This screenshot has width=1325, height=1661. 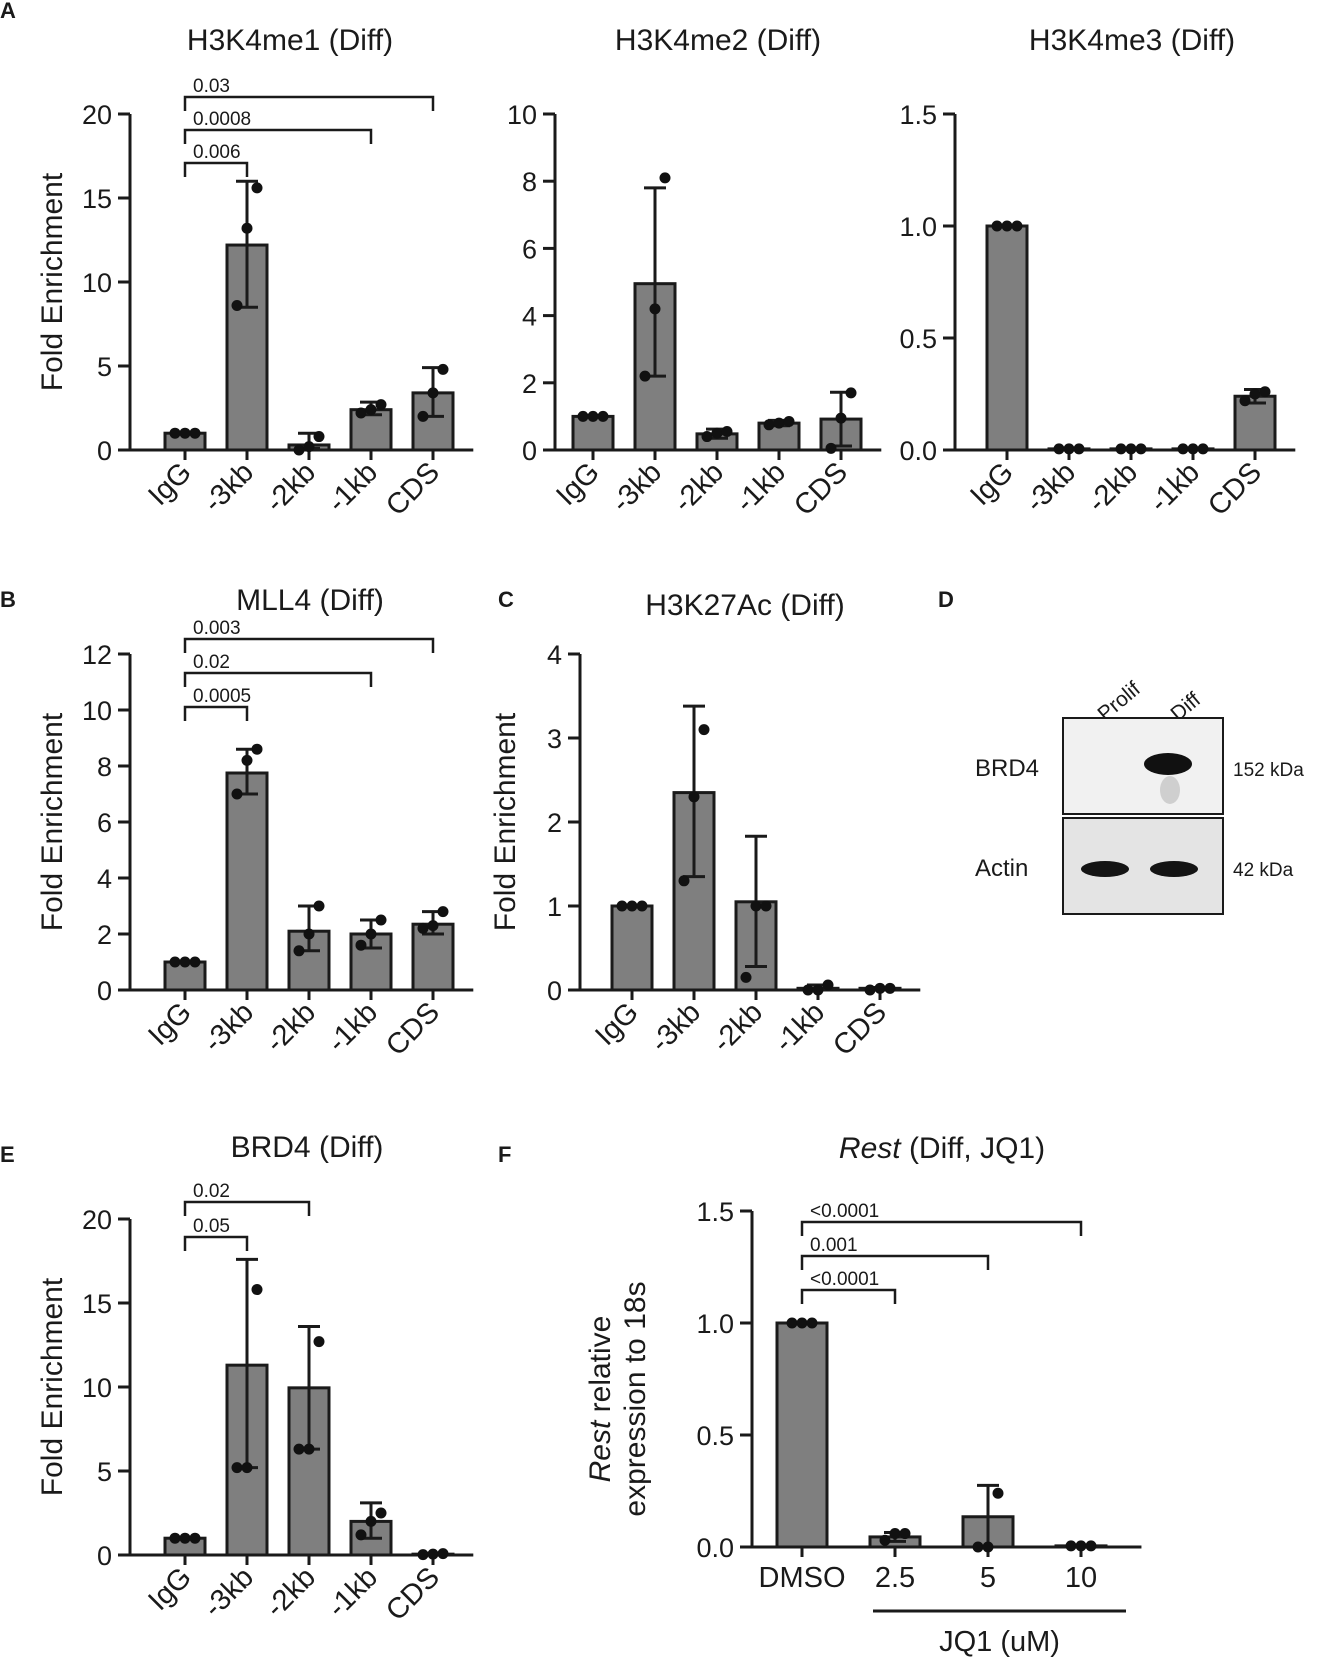 I want to click on x-category-label: DMSO, so click(x=802, y=1578).